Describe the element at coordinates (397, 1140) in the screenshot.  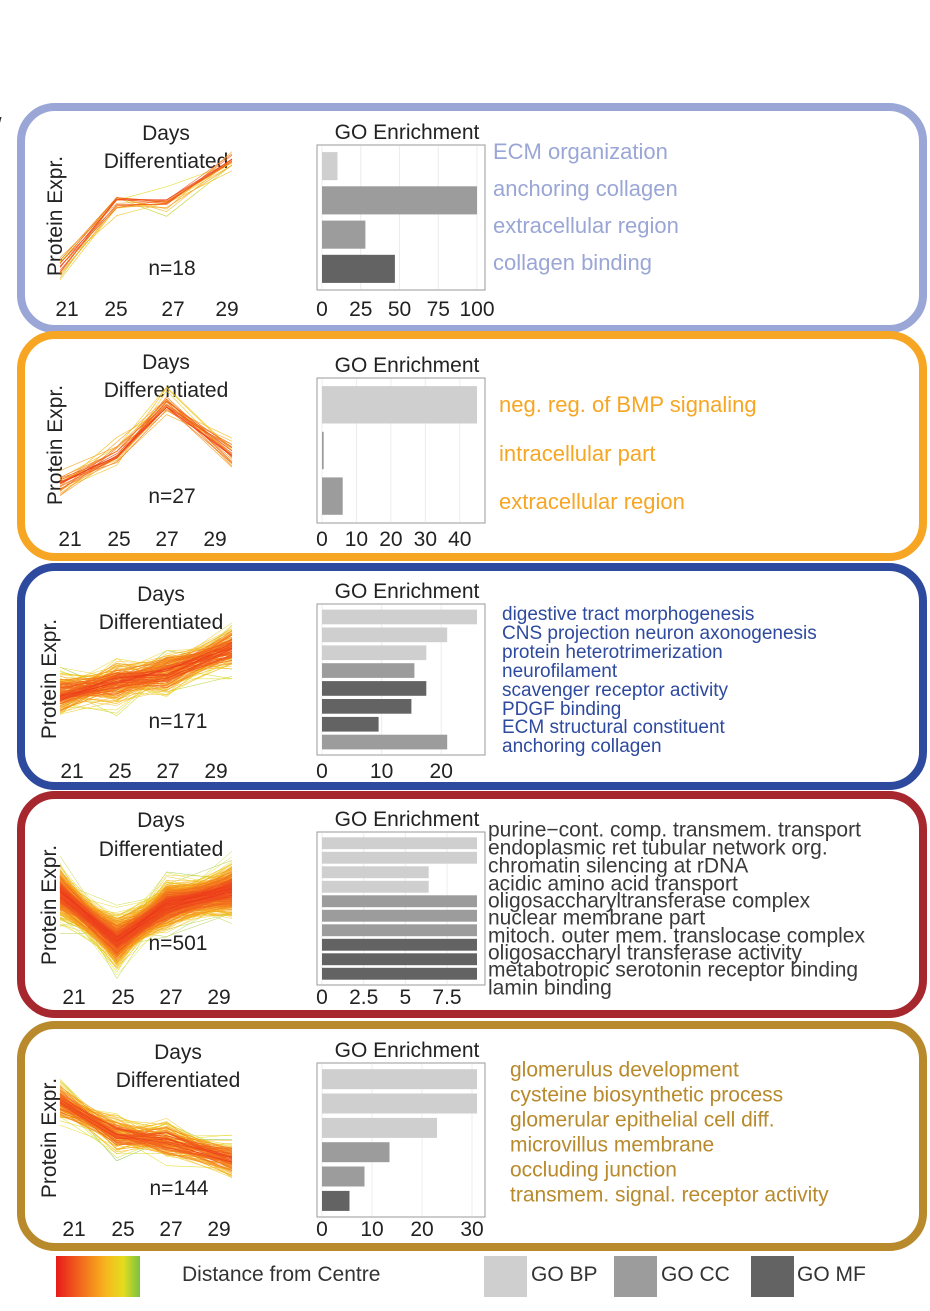
I see `bar-grid` at that location.